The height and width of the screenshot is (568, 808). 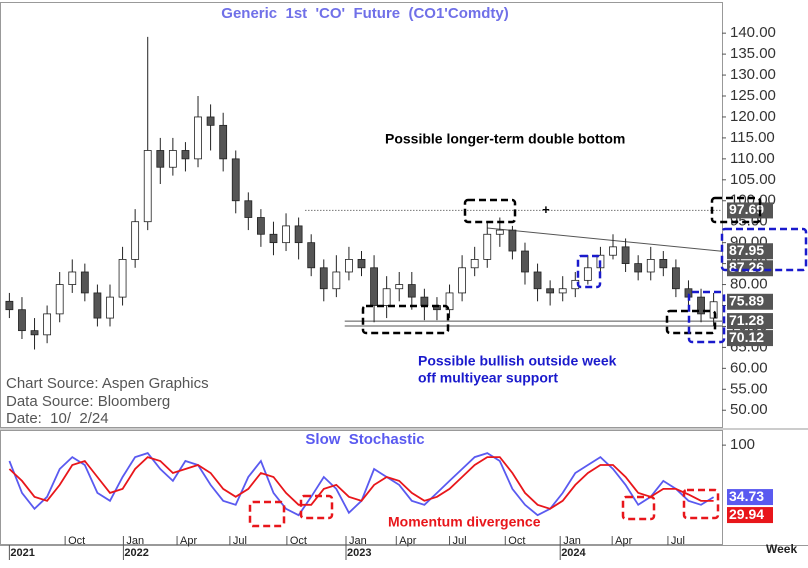 What do you see at coordinates (742, 444) in the screenshot?
I see `y-tick-label: 100` at bounding box center [742, 444].